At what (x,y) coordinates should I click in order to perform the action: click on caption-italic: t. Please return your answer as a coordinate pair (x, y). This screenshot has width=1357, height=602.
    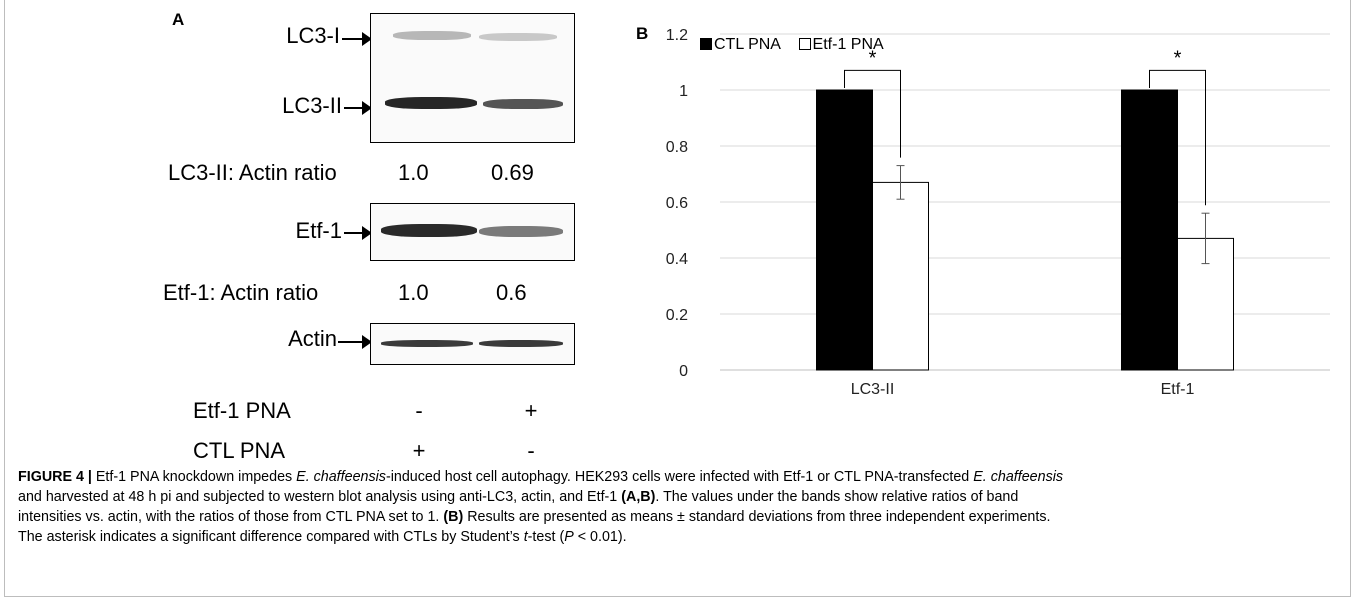
    Looking at the image, I should click on (525, 537).